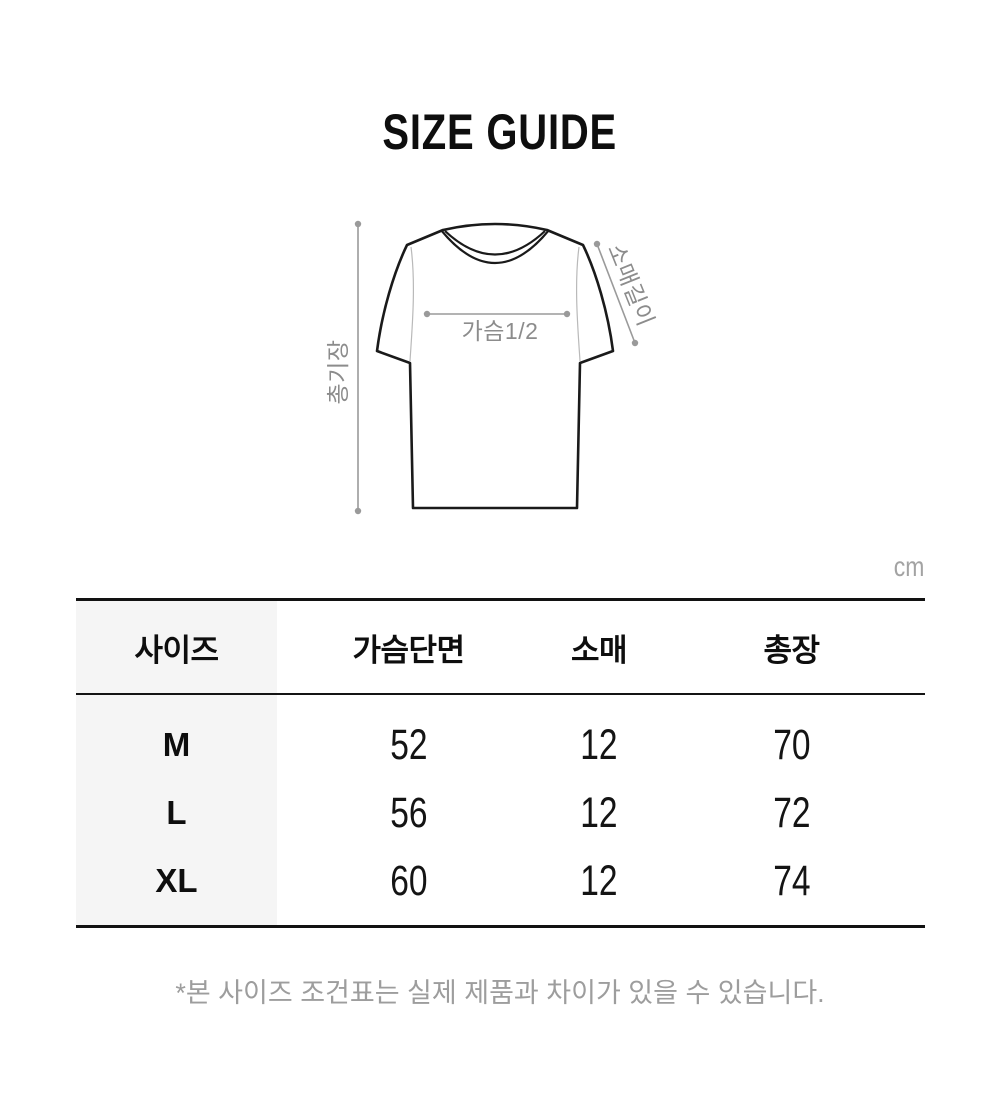  Describe the element at coordinates (338, 372) in the screenshot. I see `label-total-length: 총기장` at that location.